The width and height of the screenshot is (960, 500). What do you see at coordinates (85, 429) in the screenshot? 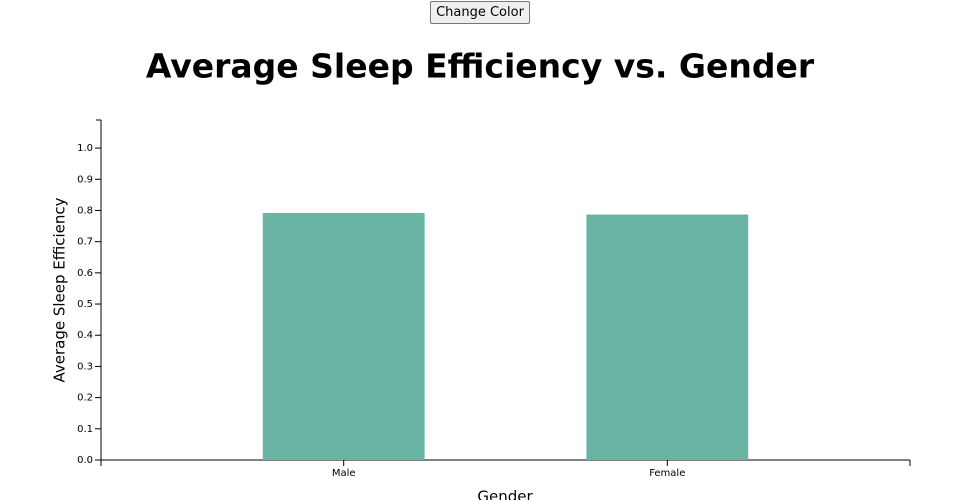
I see `y-tick-label: 0.1` at bounding box center [85, 429].